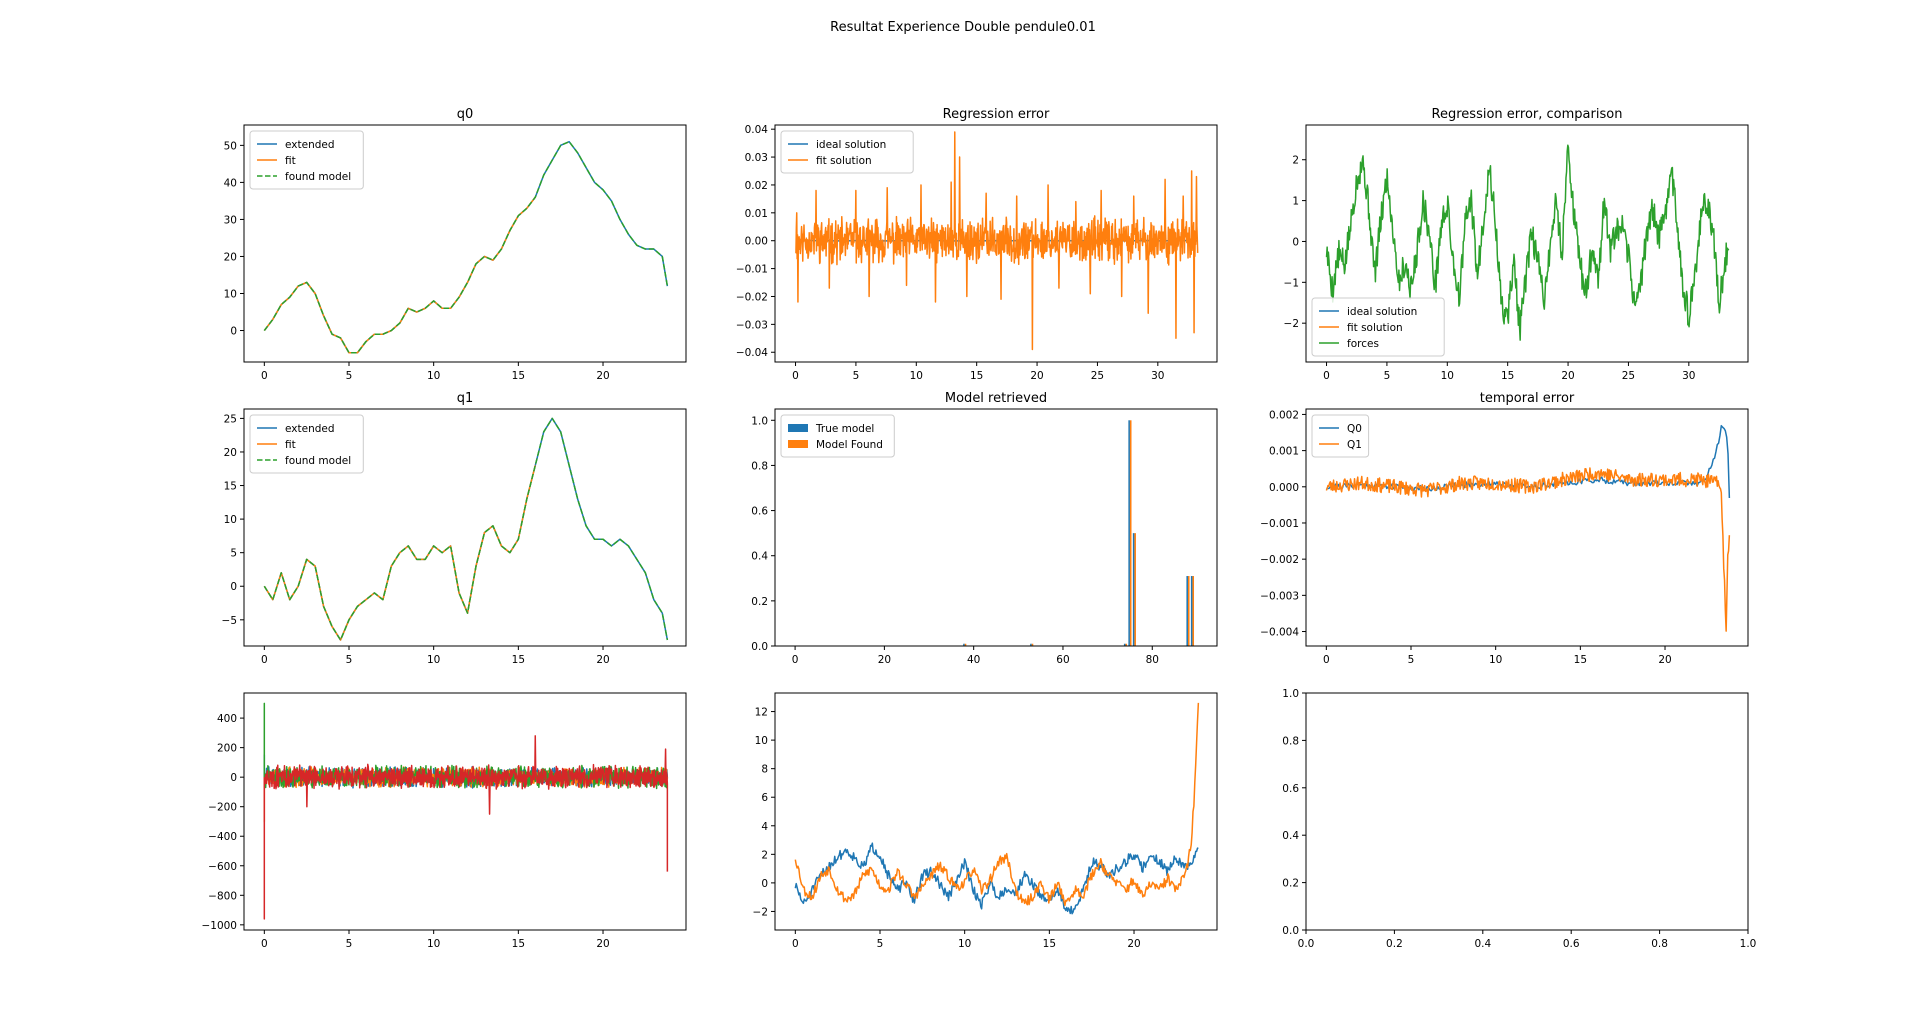  What do you see at coordinates (306, 444) in the screenshot?
I see `legend: extended fit found model` at bounding box center [306, 444].